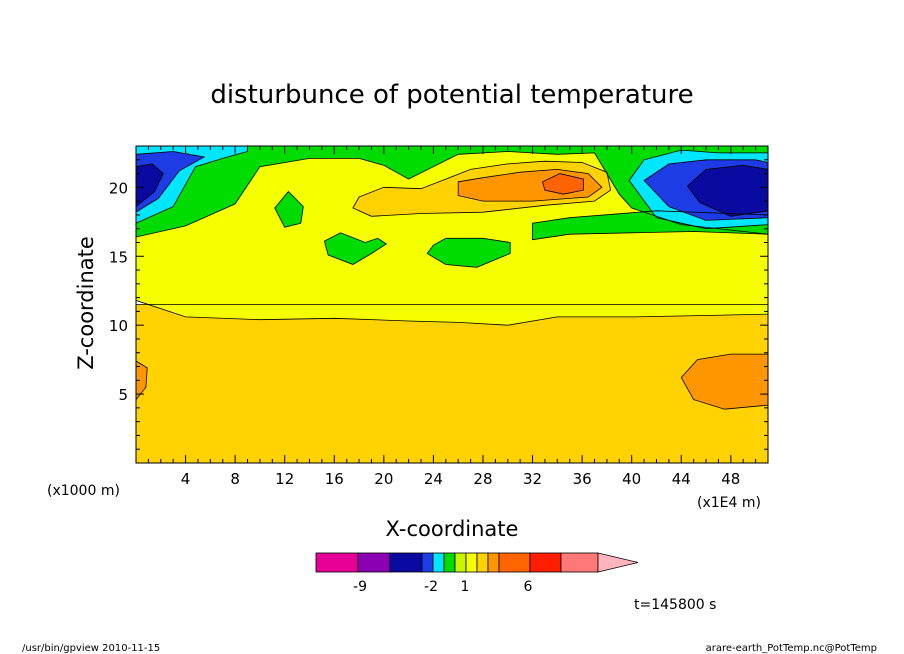  What do you see at coordinates (482, 479) in the screenshot?
I see `x-tick-label: 28` at bounding box center [482, 479].